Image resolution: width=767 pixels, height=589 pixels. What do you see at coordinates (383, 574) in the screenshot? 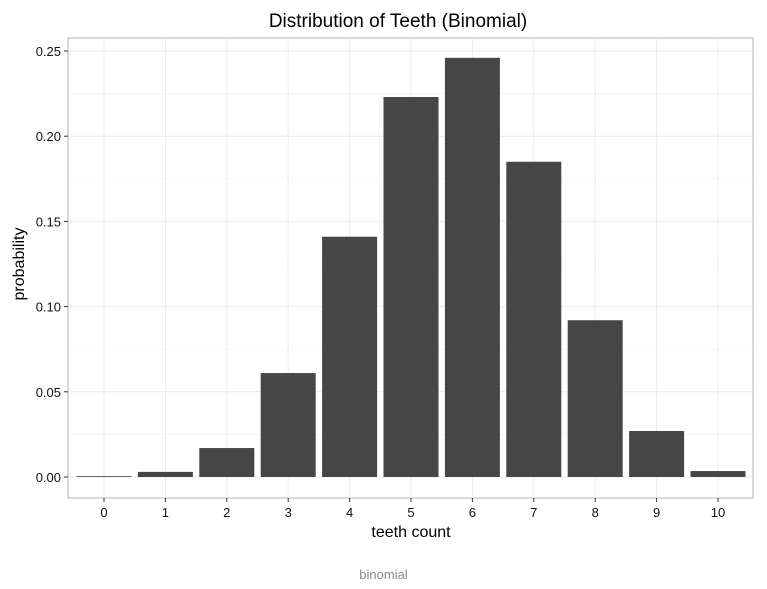
I see `caption: binomial` at bounding box center [383, 574].